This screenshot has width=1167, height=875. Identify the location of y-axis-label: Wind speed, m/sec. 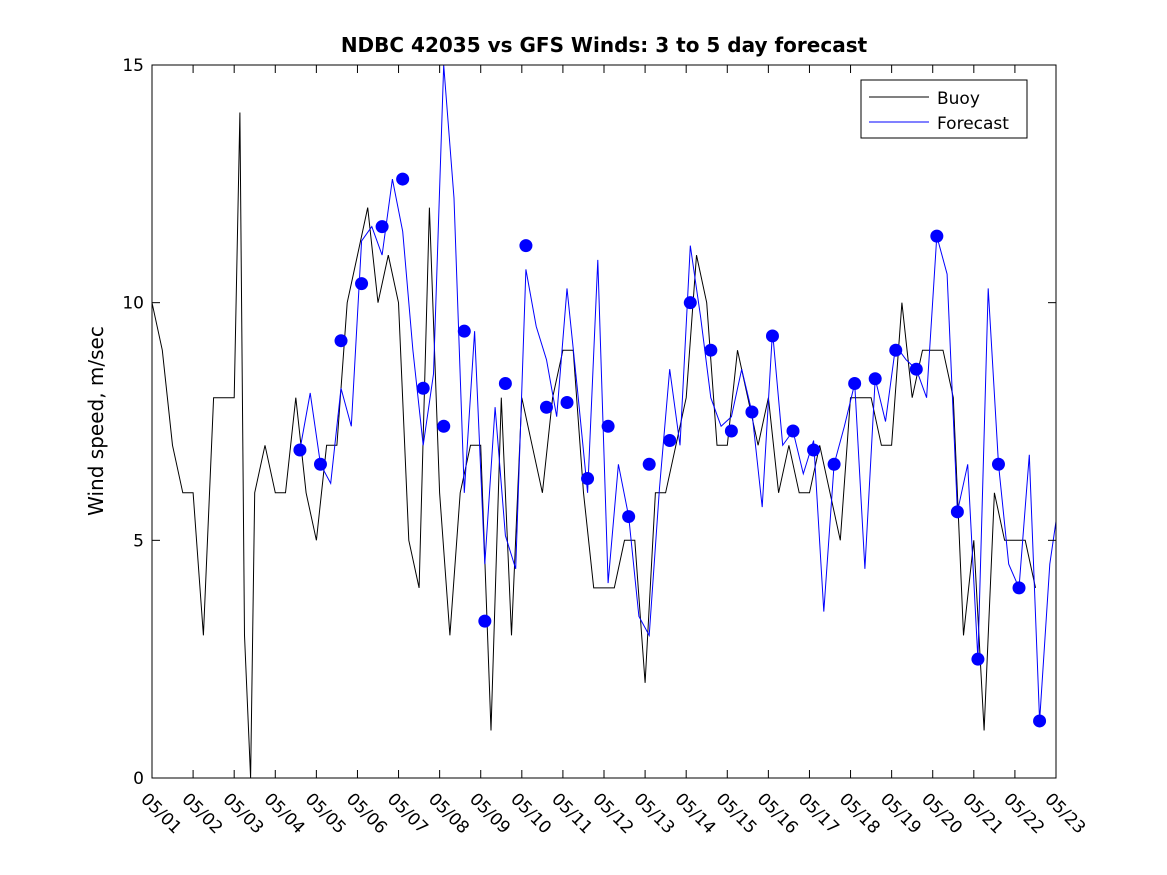
(96, 421).